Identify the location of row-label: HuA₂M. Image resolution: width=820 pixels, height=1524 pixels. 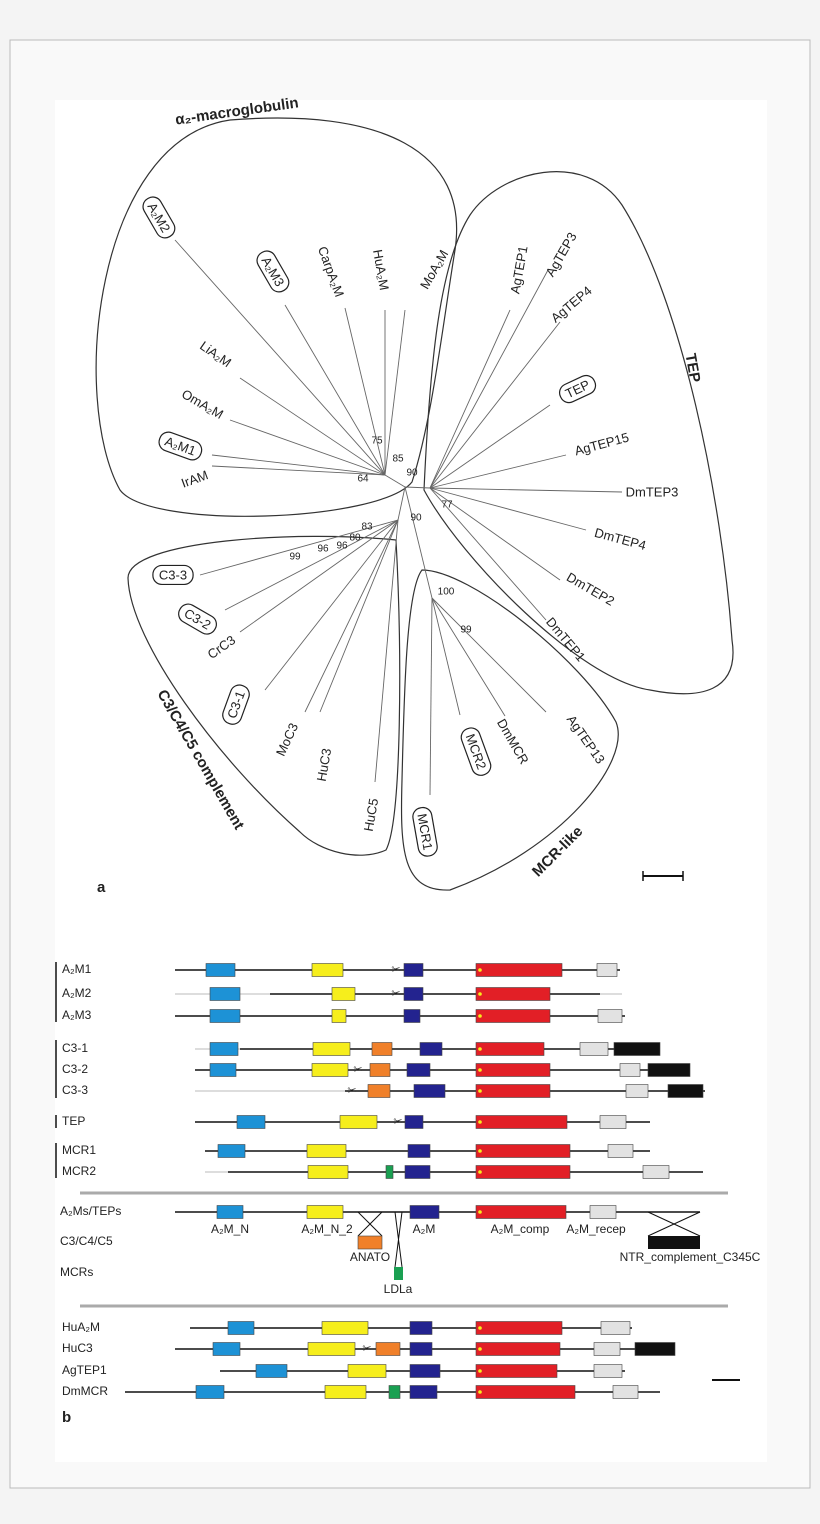
(81, 1327).